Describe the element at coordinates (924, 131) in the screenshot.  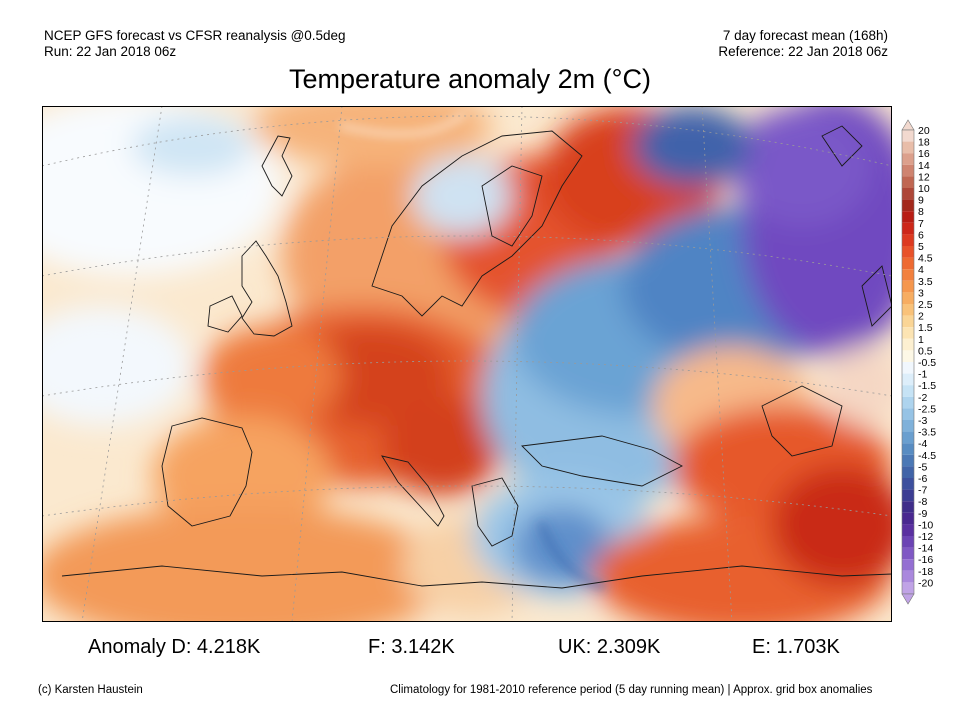
I see `colorbar-label: 20` at that location.